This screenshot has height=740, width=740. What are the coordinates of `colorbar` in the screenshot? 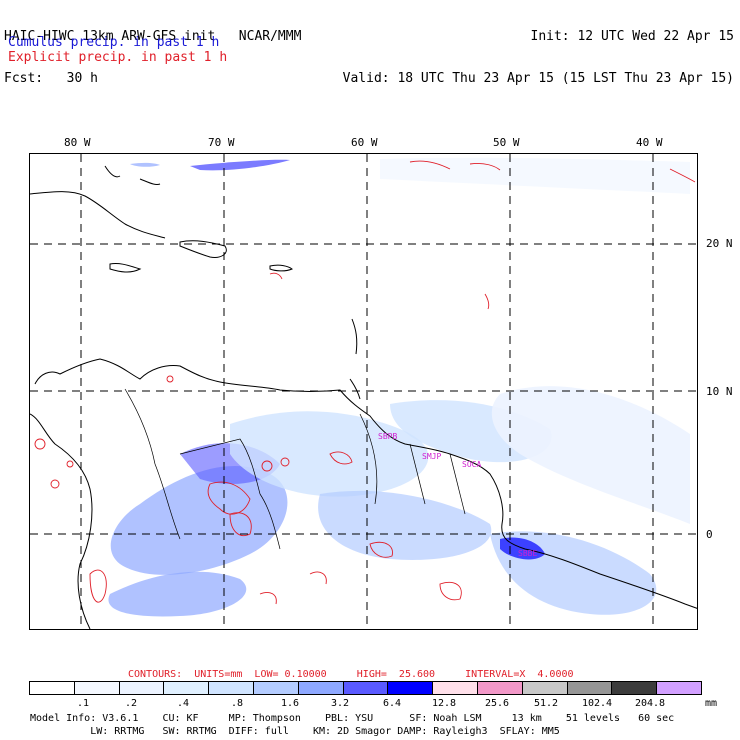 It's located at (365, 688).